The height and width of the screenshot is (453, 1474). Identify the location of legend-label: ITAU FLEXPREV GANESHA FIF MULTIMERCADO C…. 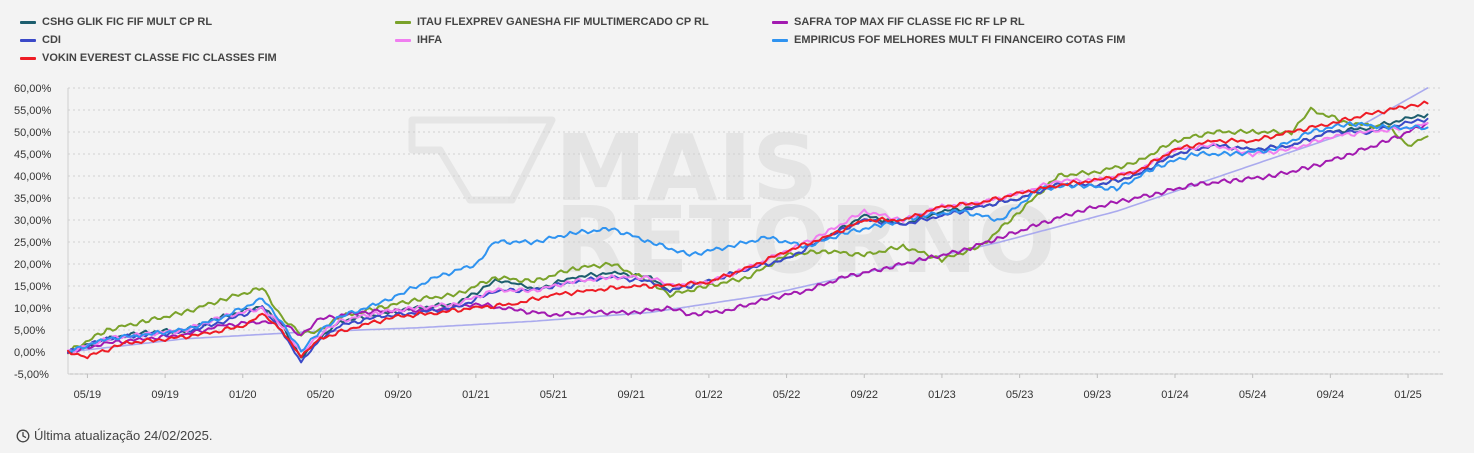
(563, 22).